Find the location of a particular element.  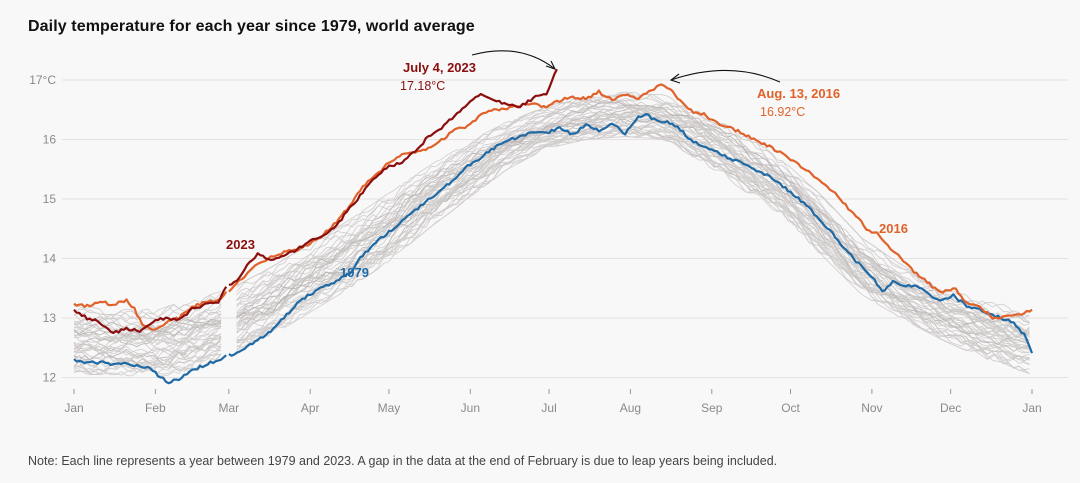

x-axis: Jan Feb Mar Apr May Jun Jul Aug Sep Oct Nov Dec Jan is located at coordinates (553, 402).